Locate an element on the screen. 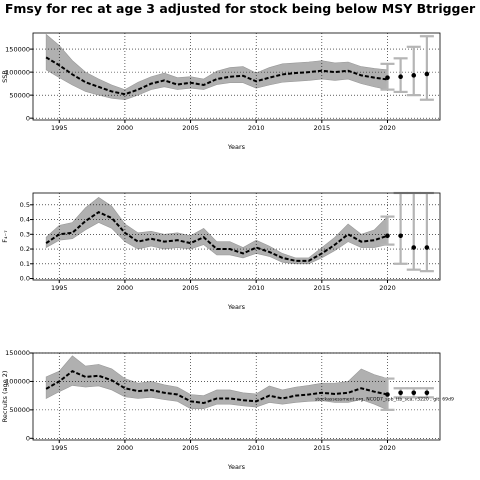 The height and width of the screenshot is (480, 480). y-tick-label: 0.3 is located at coordinates (25, 234).